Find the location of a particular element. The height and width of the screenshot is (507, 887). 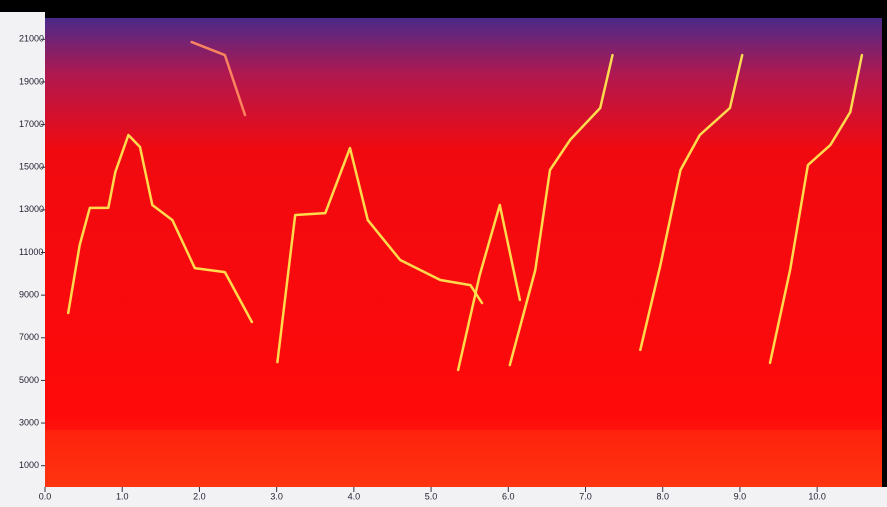

x-axis-panel is located at coordinates (443, 497).